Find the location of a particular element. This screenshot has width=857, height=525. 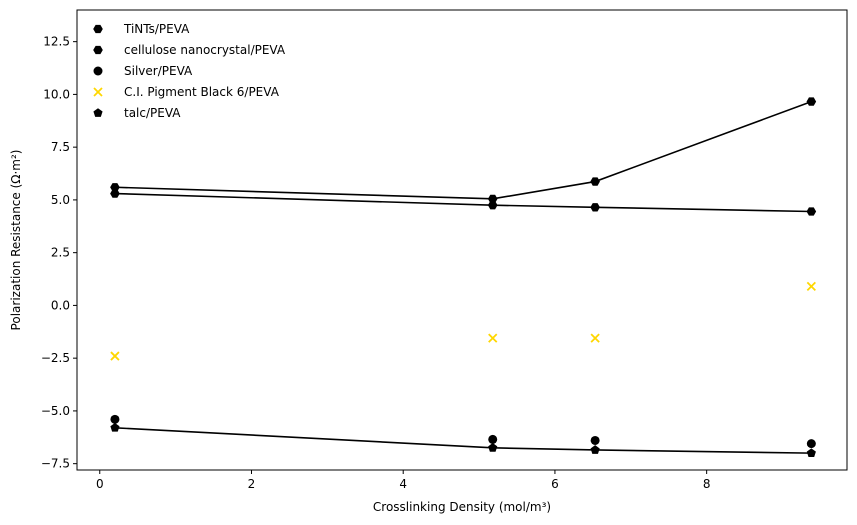

x-axis-label: Crosslinking Density (mol/m³) is located at coordinates (462, 507).